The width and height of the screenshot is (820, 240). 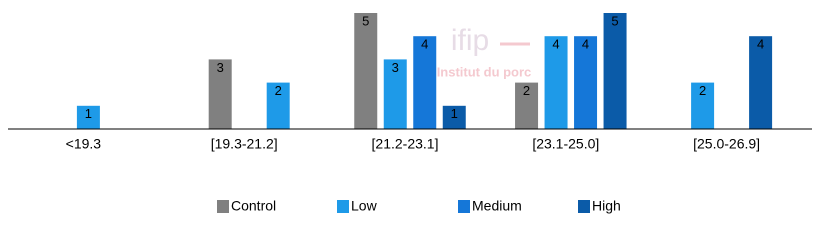 I want to click on legend-label: Medium, so click(x=497, y=206).